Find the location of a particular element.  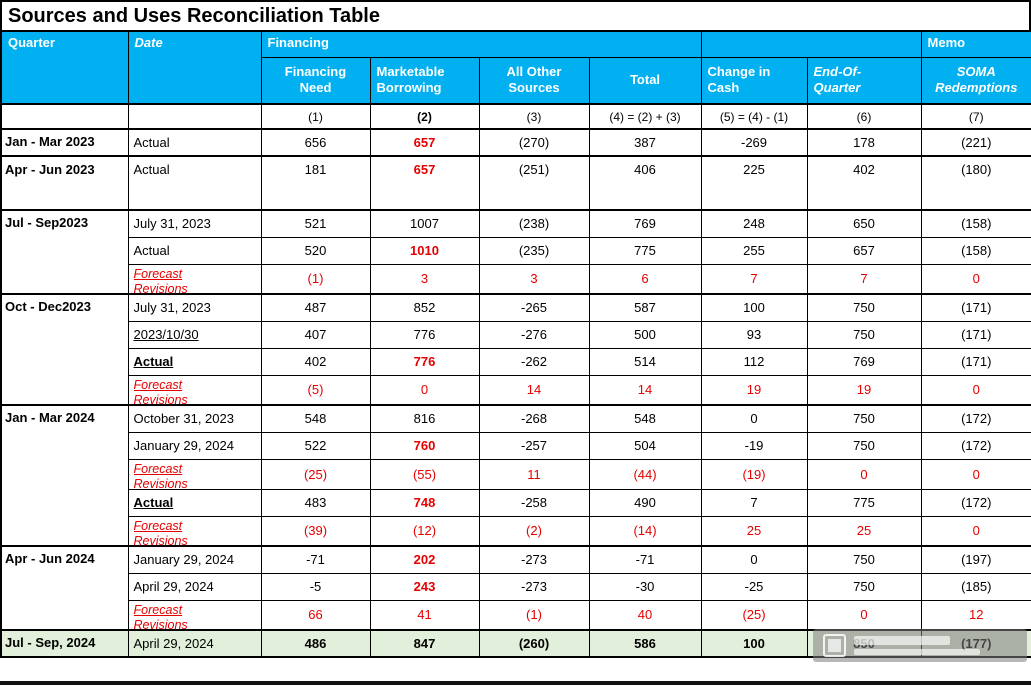

watermark is located at coordinates (920, 645).